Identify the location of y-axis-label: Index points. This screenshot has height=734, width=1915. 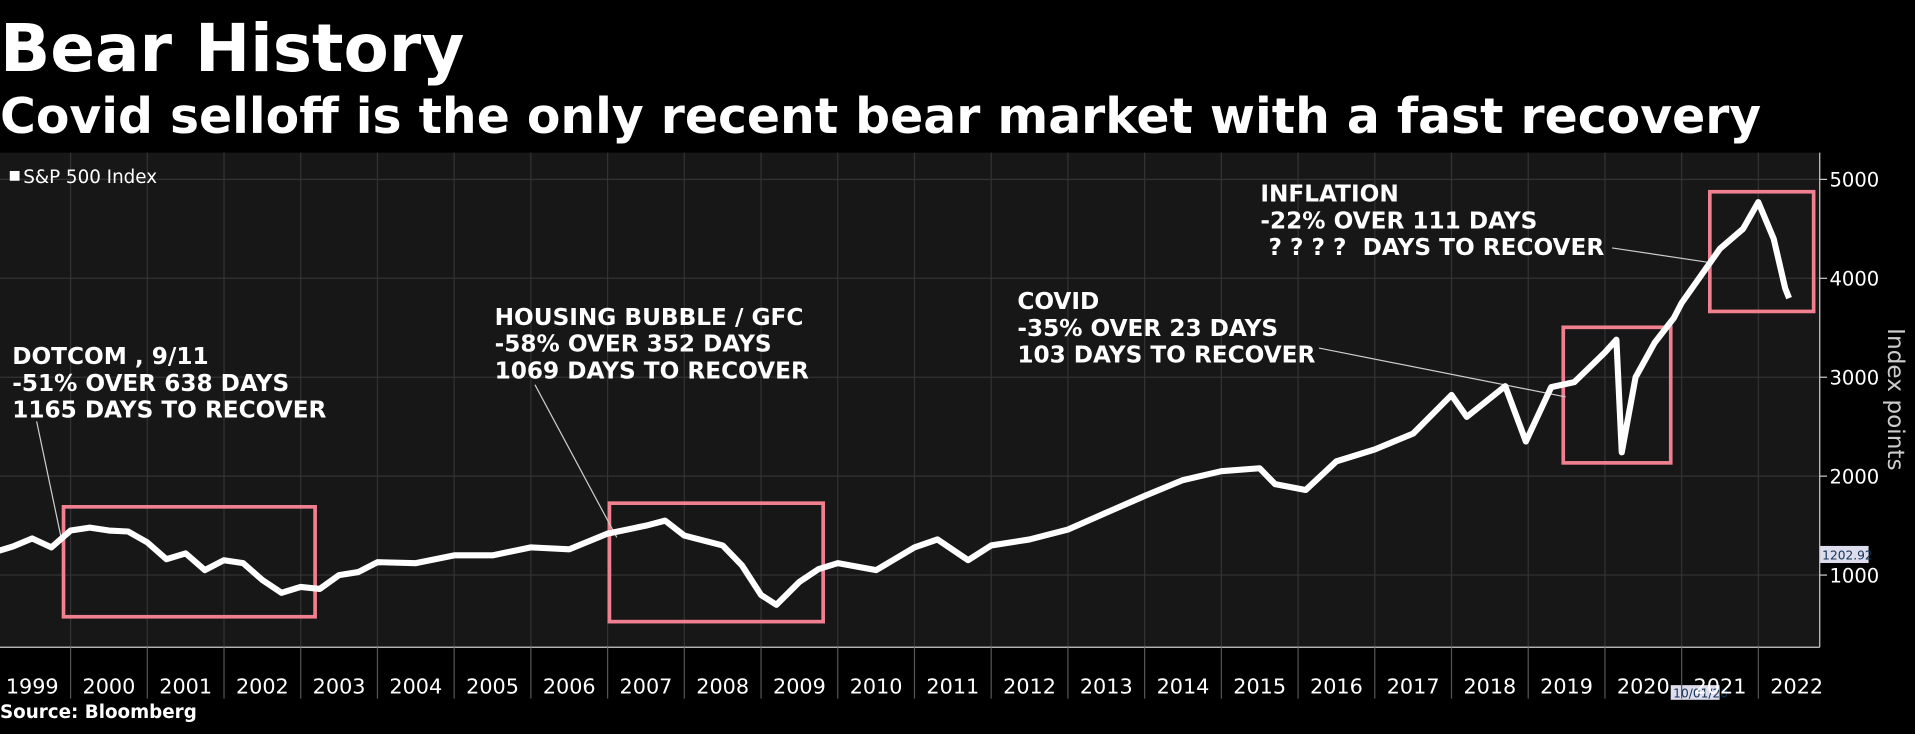
(1895, 399).